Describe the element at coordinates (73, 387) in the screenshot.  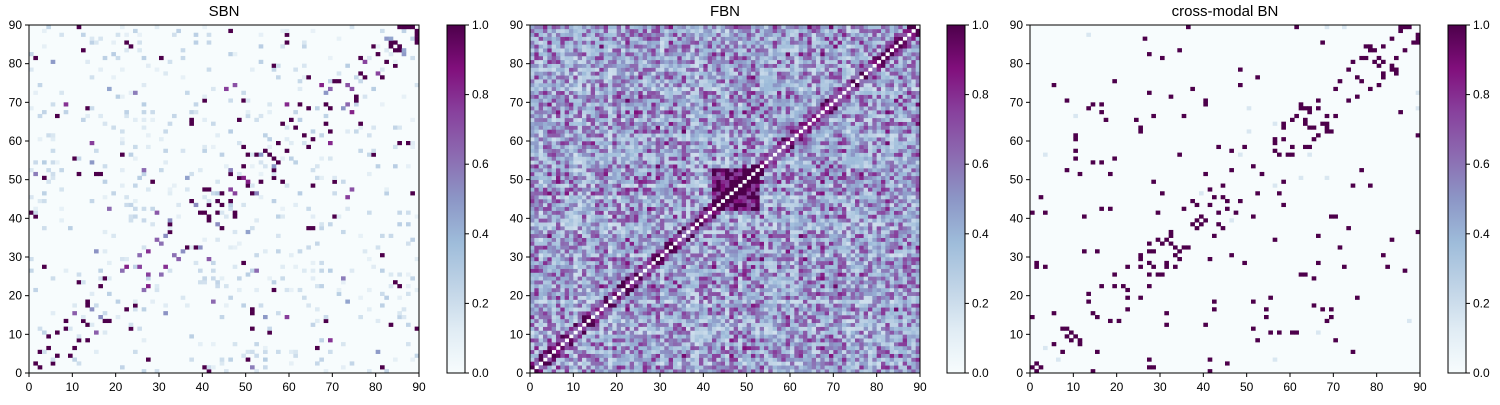
I see `x-tick-label: 10` at that location.